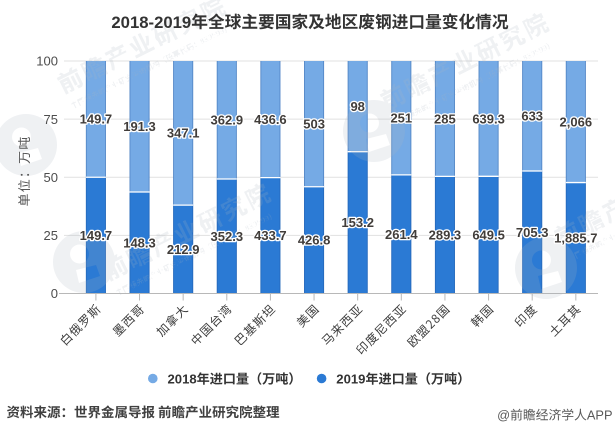 Image resolution: width=615 pixels, height=442 pixels. What do you see at coordinates (314, 240) in the screenshot?
I see `svg-text: 426.8` at bounding box center [314, 240].